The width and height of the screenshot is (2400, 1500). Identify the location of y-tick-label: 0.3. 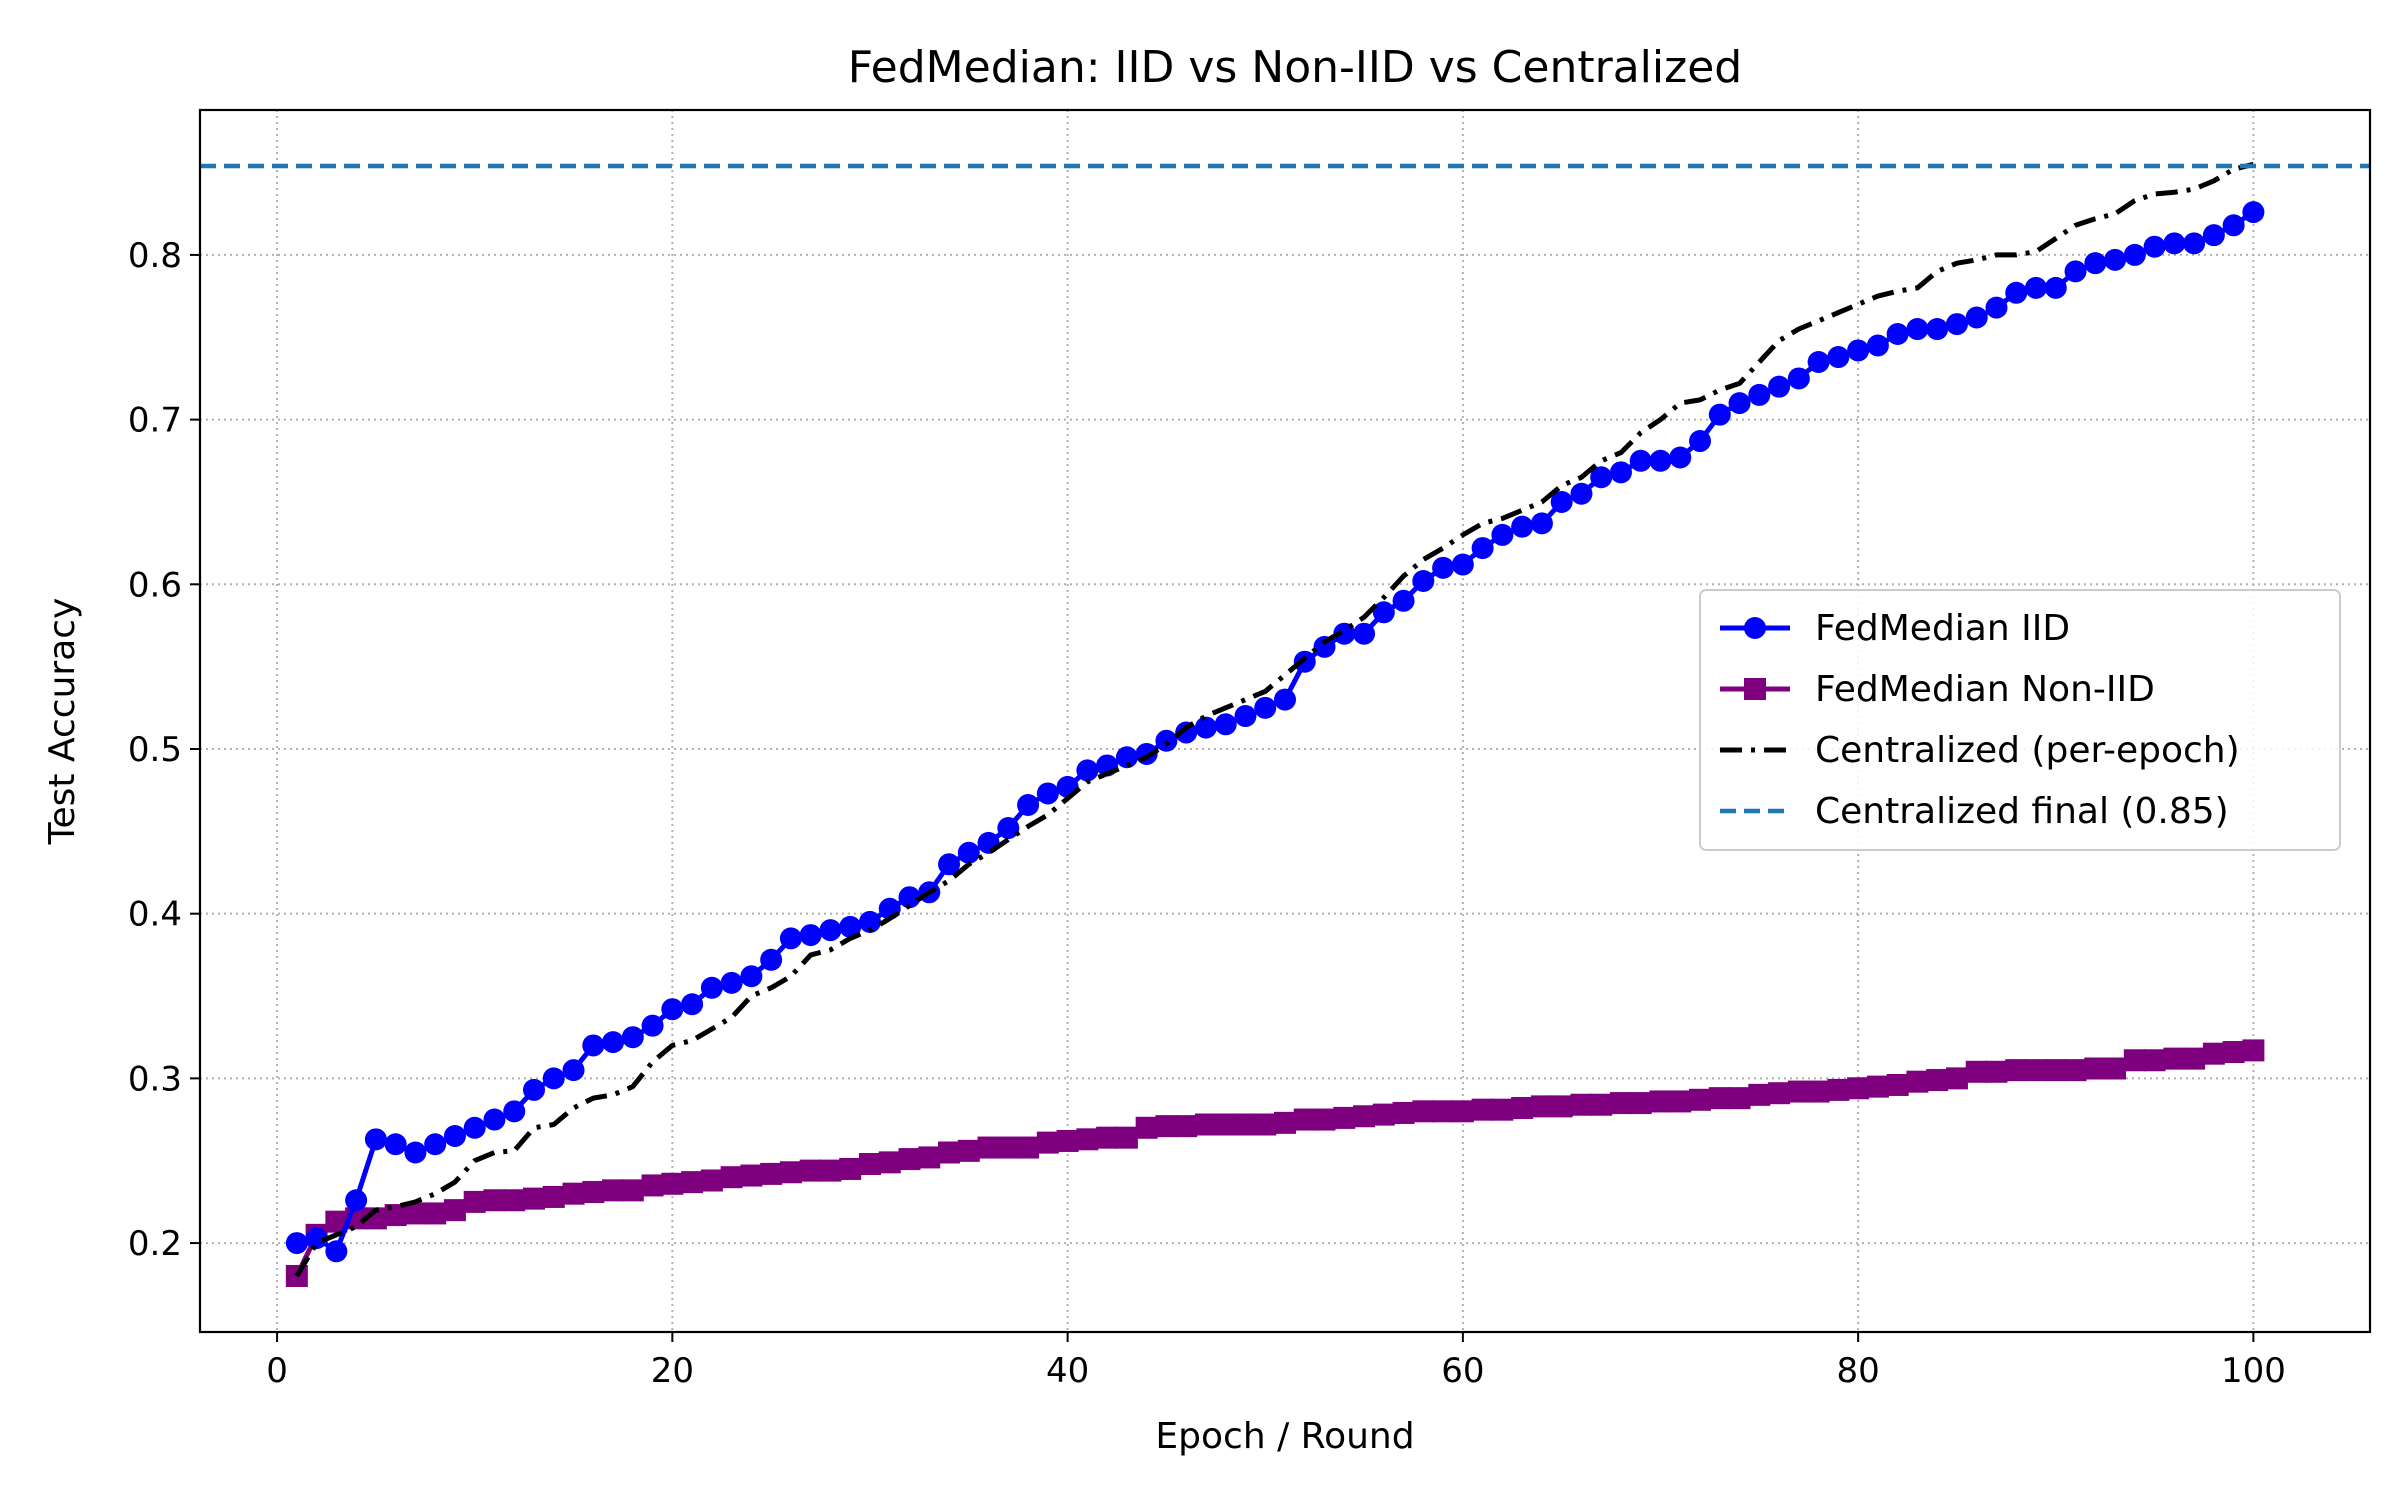
(155, 1079).